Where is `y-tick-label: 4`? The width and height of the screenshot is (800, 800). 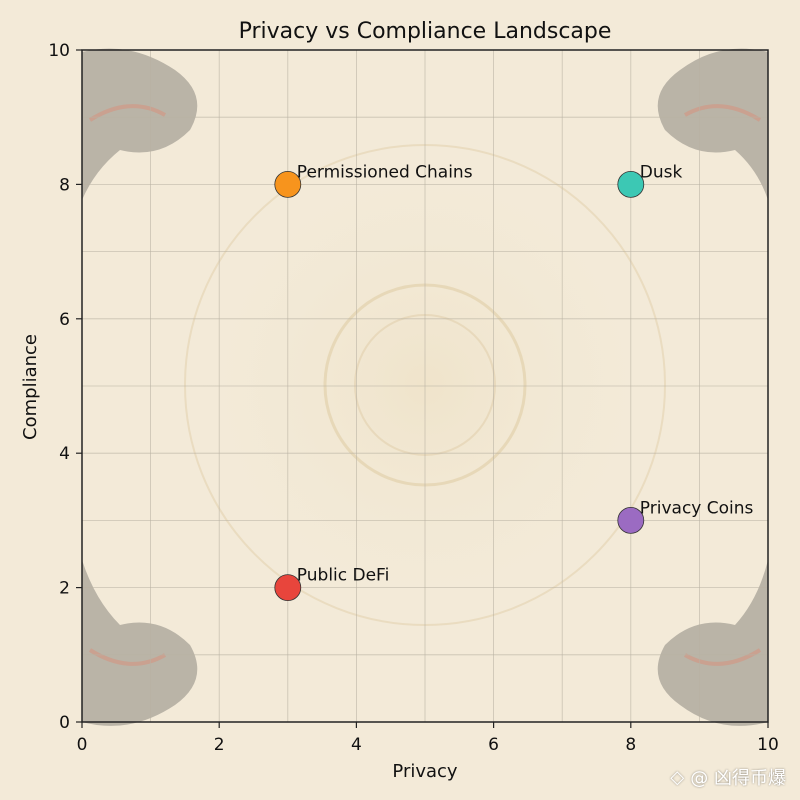 y-tick-label: 4 is located at coordinates (64, 454).